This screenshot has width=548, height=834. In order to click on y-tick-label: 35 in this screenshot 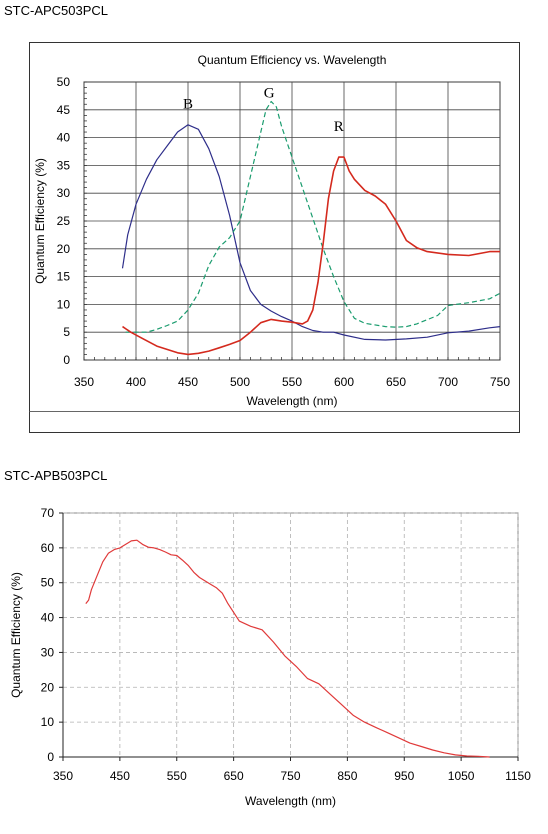, I will do `click(64, 165)`.